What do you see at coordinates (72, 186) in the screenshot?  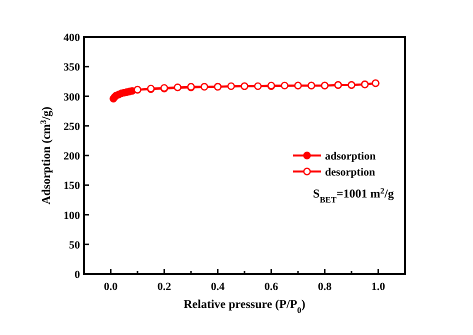 I see `y-tick-label: 150` at bounding box center [72, 186].